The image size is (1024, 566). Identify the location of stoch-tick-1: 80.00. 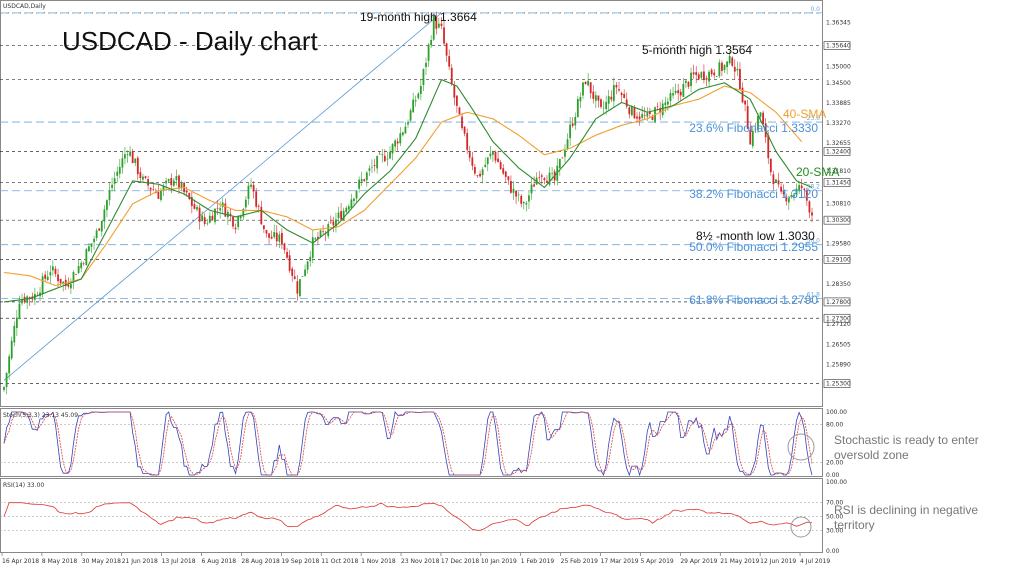
(834, 425).